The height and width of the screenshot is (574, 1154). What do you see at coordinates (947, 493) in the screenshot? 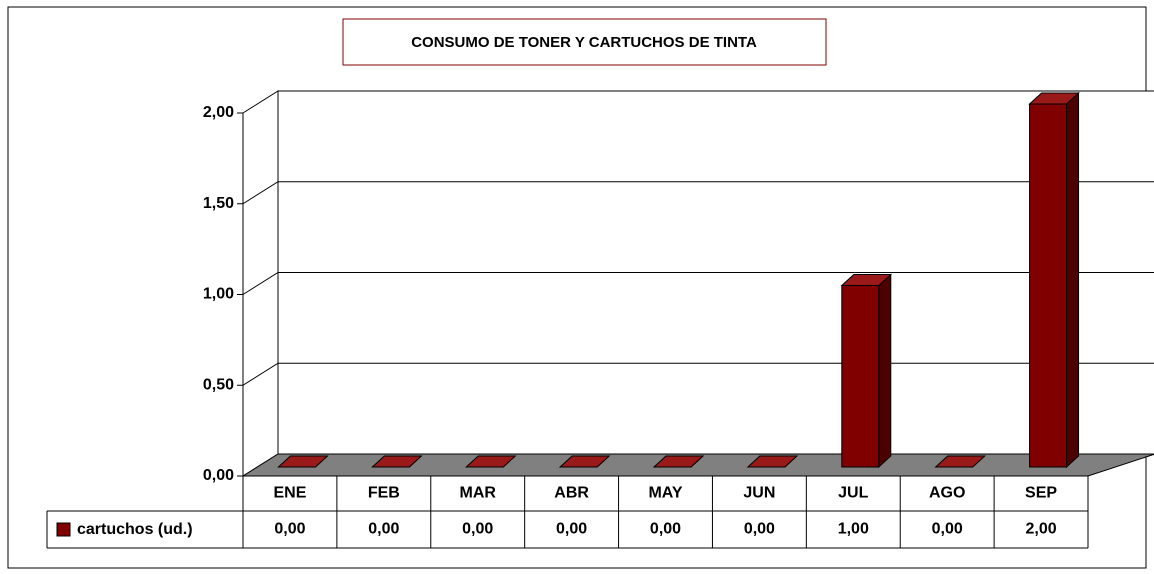
I see `x-tick-label: AGO` at bounding box center [947, 493].